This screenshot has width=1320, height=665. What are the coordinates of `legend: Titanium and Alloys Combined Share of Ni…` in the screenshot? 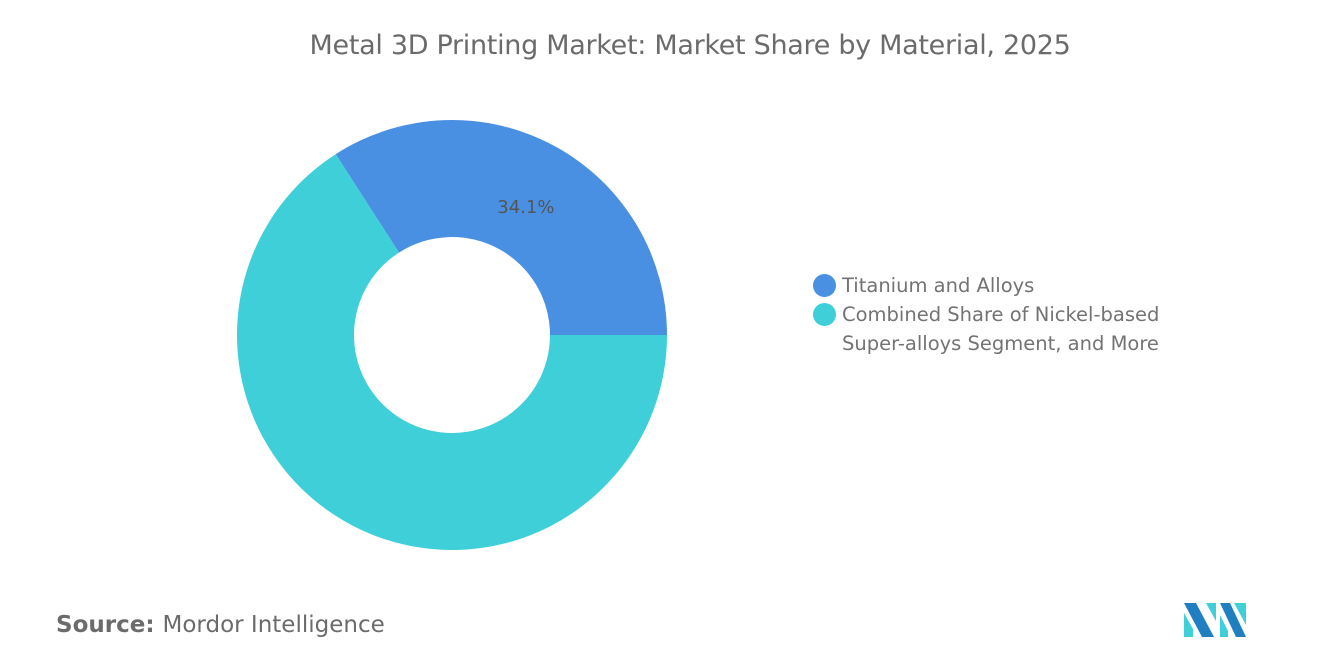 It's located at (986, 314).